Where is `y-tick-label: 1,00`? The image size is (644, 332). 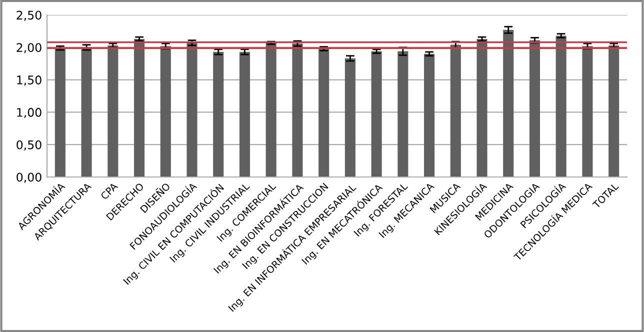
y-tick-label: 1,00 is located at coordinates (29, 113).